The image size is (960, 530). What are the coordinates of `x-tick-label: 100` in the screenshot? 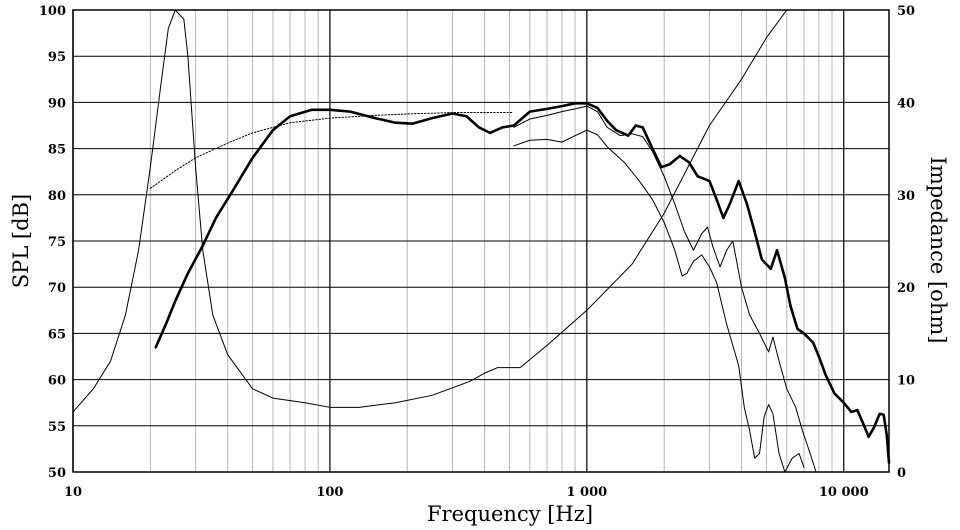 It's located at (329, 492).